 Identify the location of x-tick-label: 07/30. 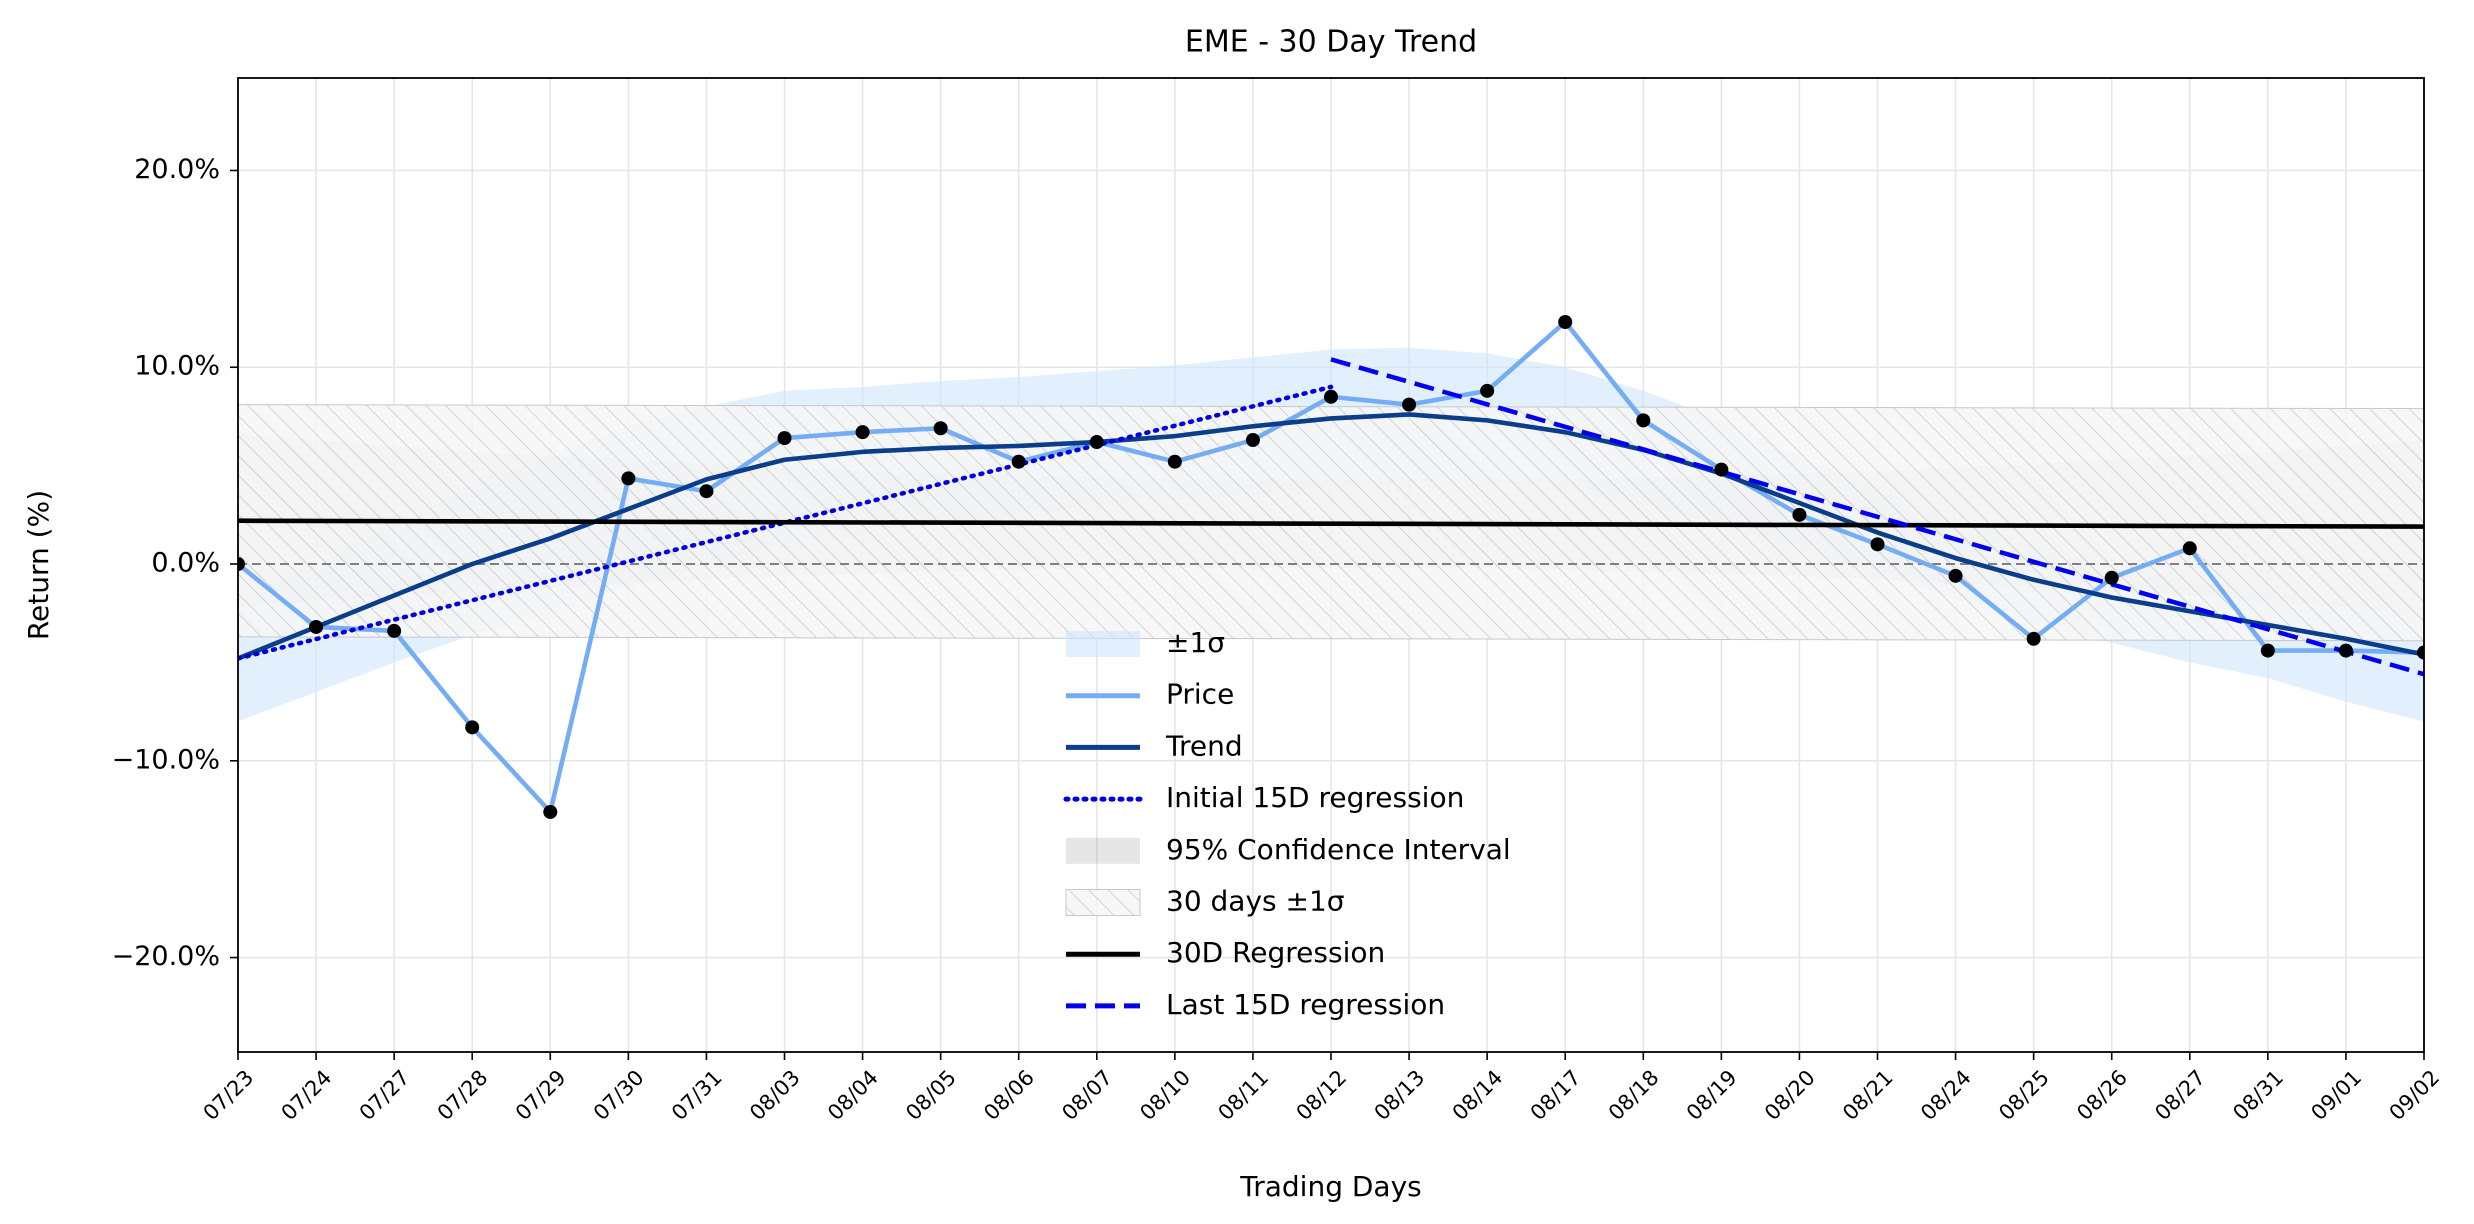
(619, 1095).